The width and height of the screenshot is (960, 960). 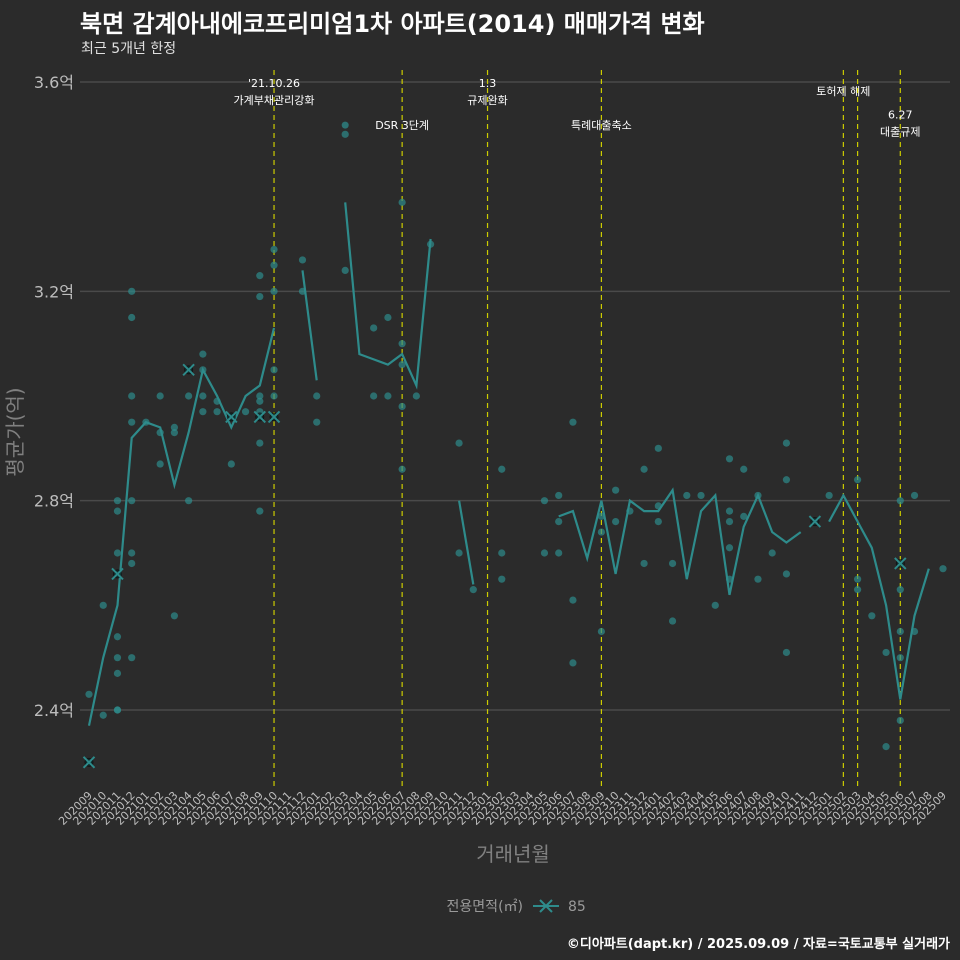 What do you see at coordinates (843, 91) in the screenshot?
I see `event-label: 토허제 해제` at bounding box center [843, 91].